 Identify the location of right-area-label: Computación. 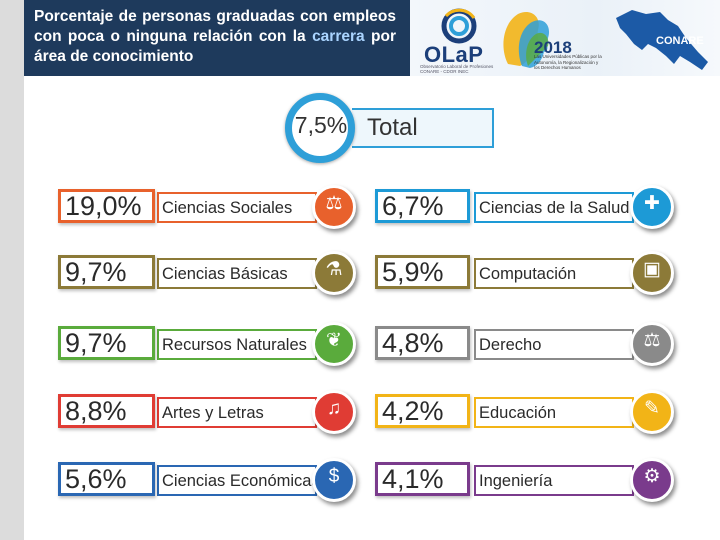
(528, 274).